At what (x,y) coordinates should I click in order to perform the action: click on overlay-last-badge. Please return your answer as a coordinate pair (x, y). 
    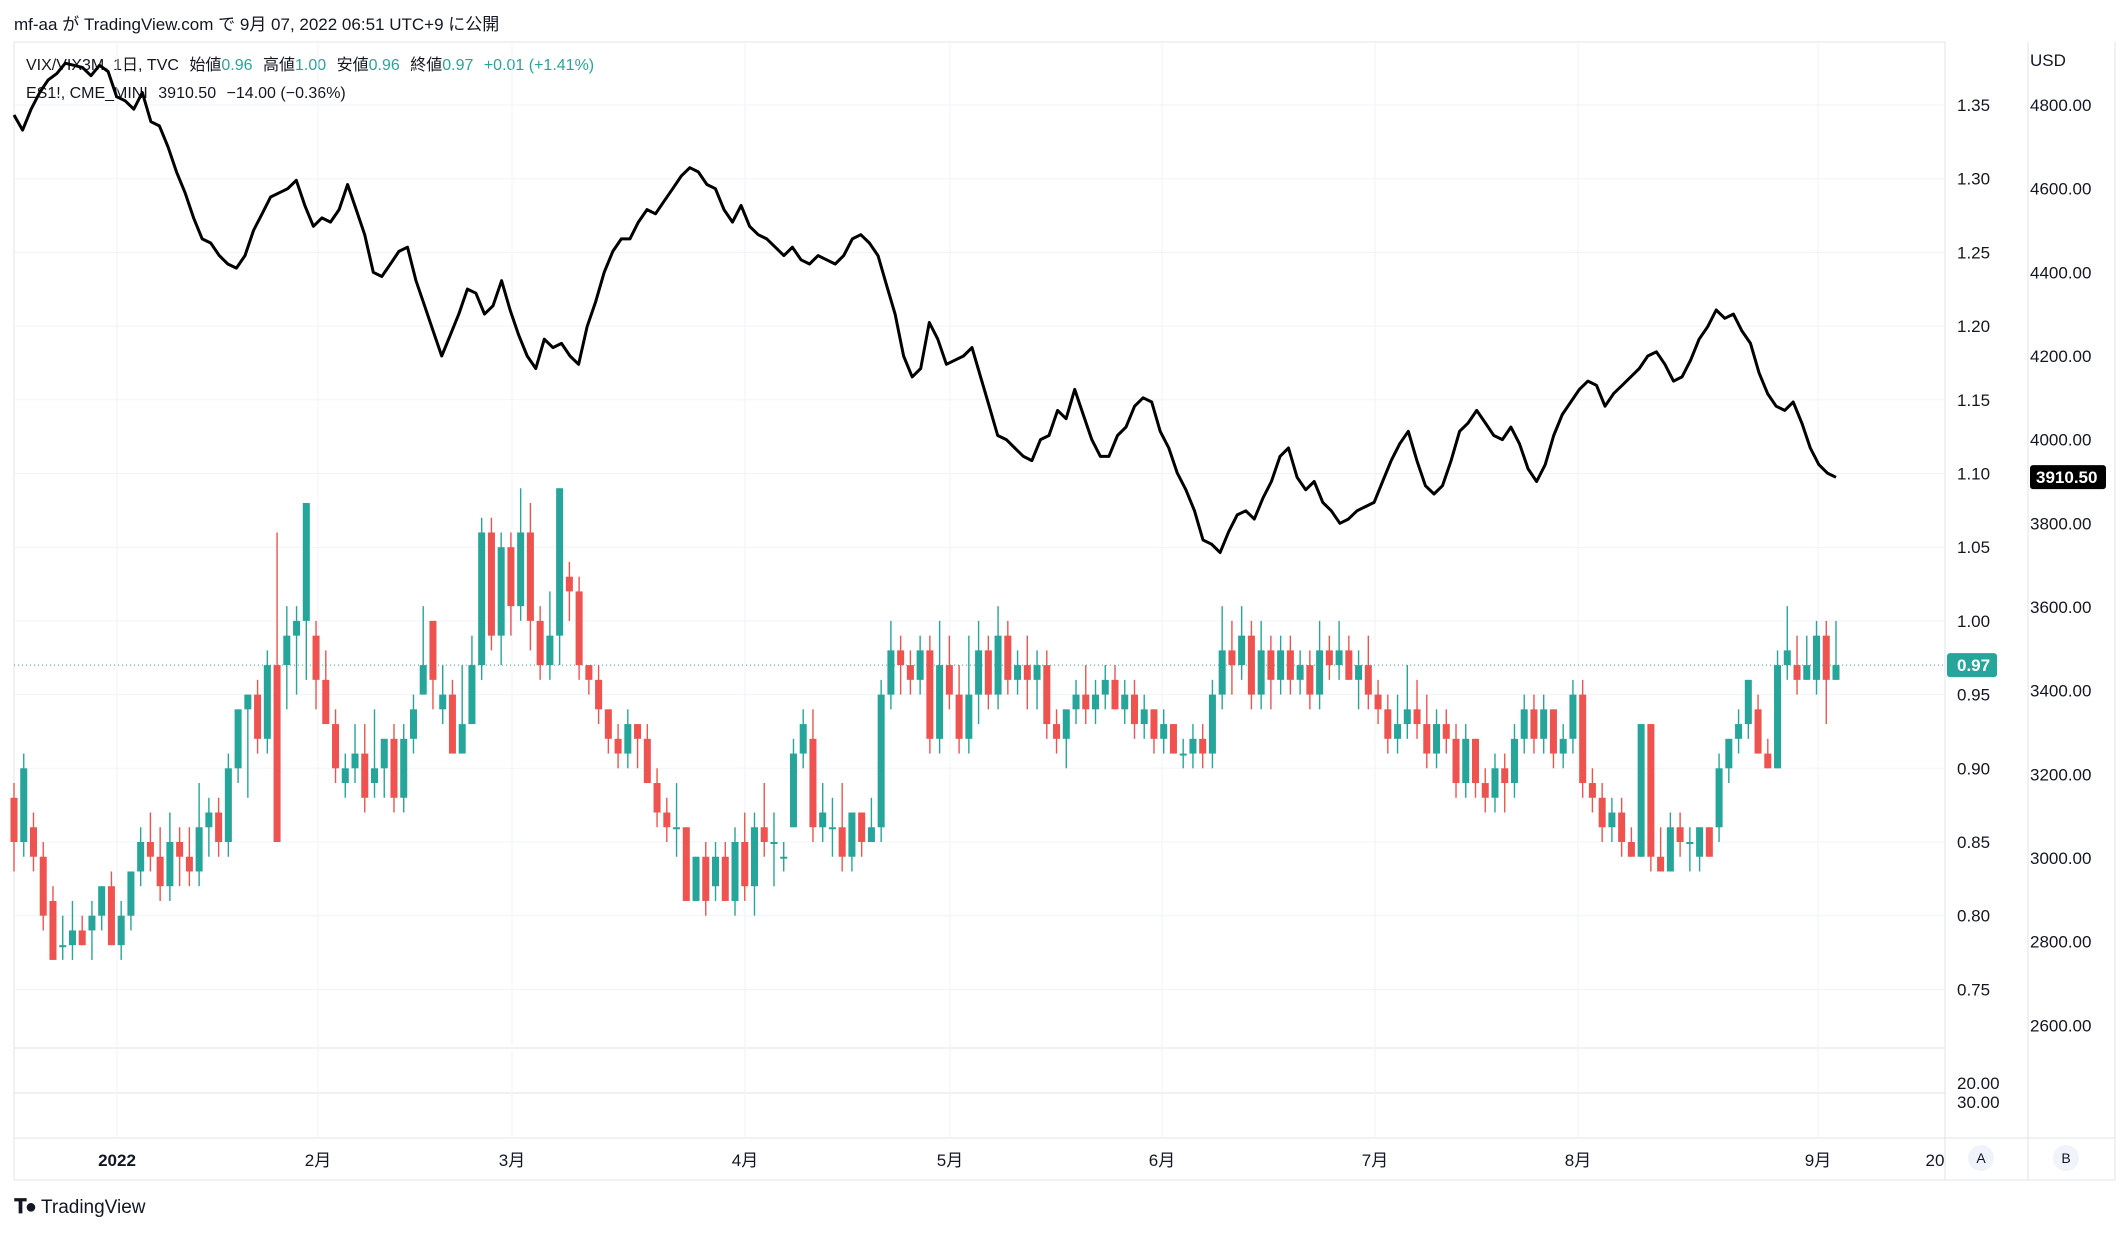
    Looking at the image, I should click on (2068, 477).